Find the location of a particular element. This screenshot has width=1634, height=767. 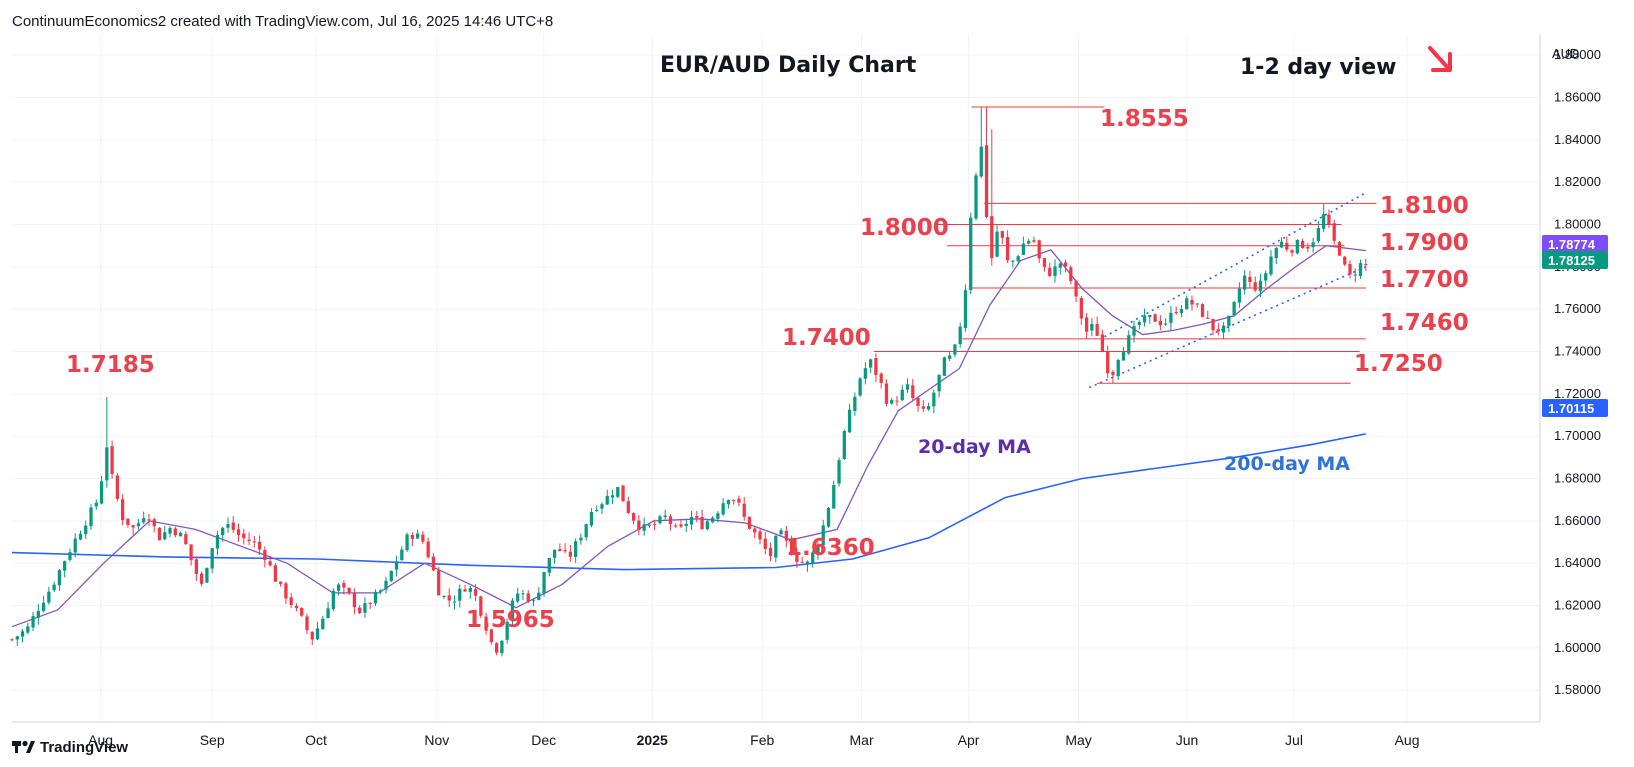

y-tick-label: 1.84000 is located at coordinates (1577, 139).